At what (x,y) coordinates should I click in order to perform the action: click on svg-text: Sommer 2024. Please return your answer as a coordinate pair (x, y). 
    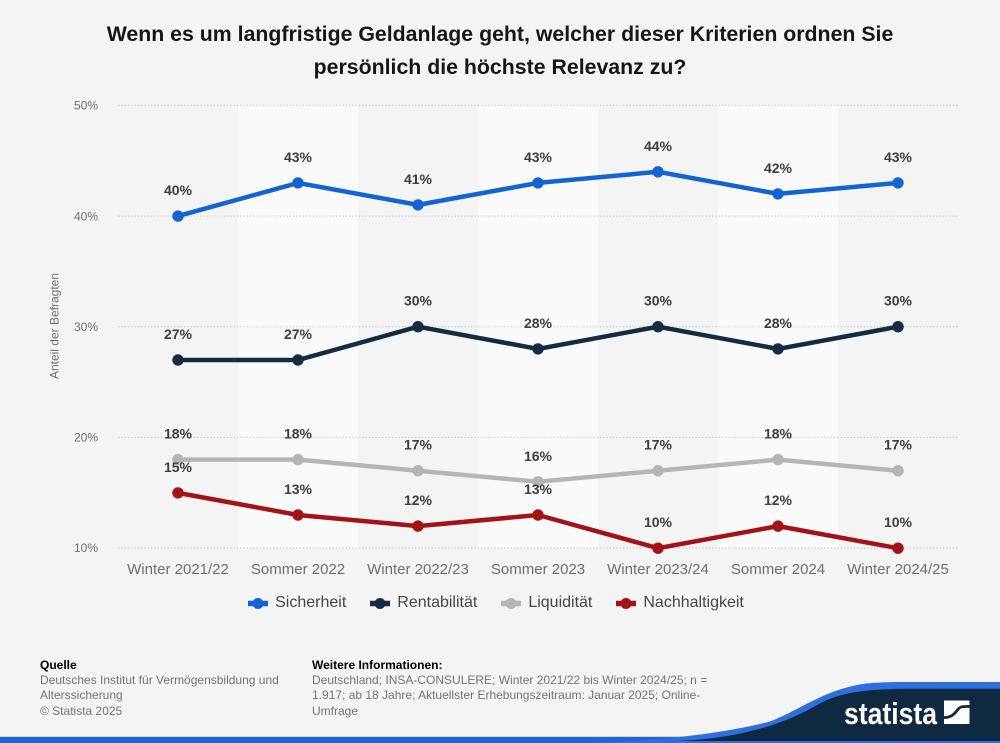
    Looking at the image, I should click on (778, 569).